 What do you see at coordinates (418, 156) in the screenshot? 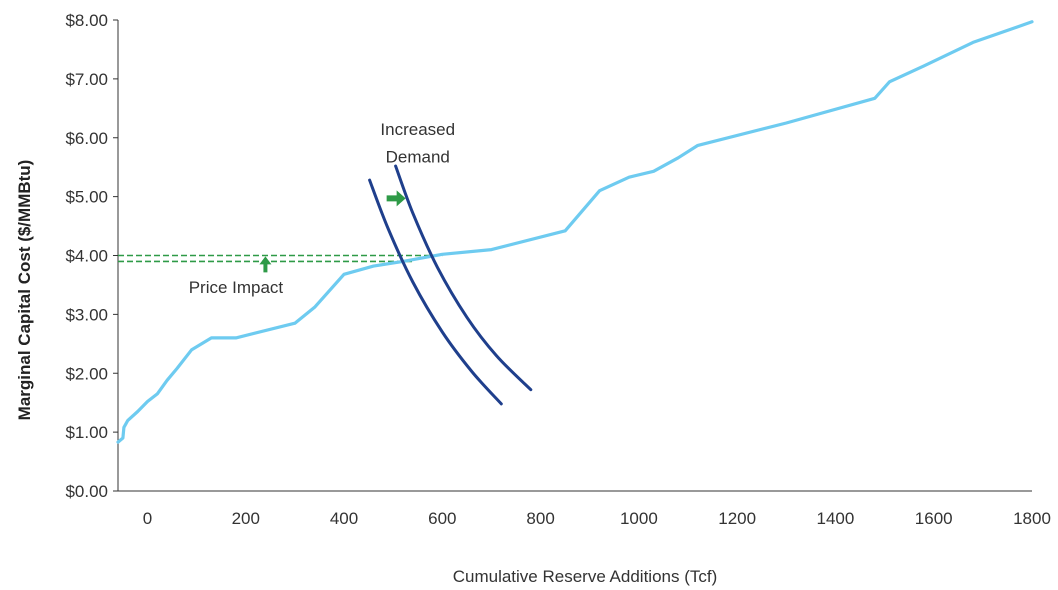
I see `annotation-label: Demand` at bounding box center [418, 156].